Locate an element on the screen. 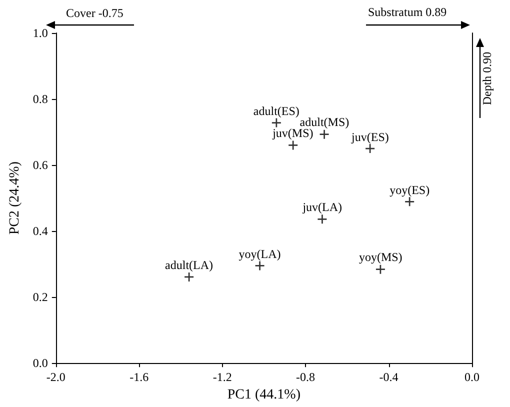 This screenshot has height=407, width=510. text: Depth 0.90 is located at coordinates (487, 78).